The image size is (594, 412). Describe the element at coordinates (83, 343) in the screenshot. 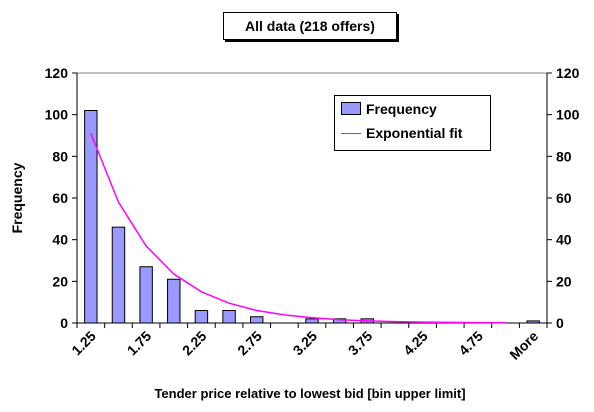

I see `x-tick-label: 1.25` at that location.